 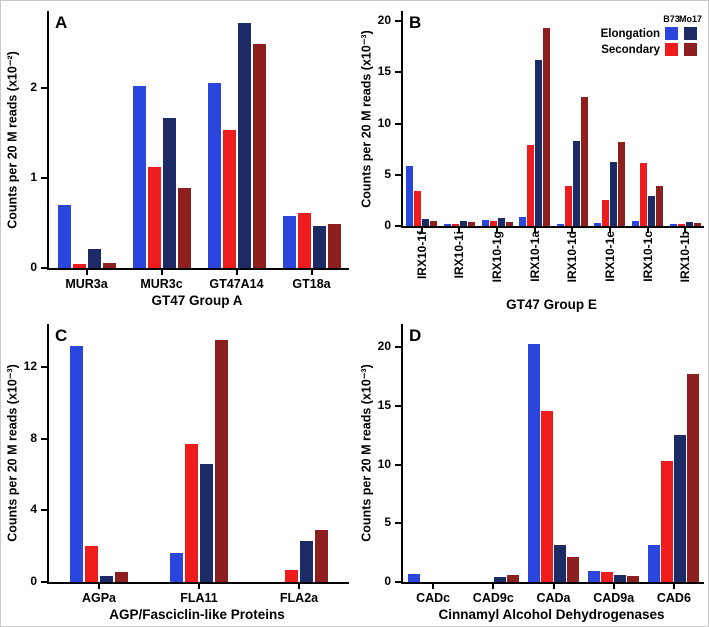 What do you see at coordinates (671, 33) in the screenshot?
I see `legend-swatch-b73-elongation` at bounding box center [671, 33].